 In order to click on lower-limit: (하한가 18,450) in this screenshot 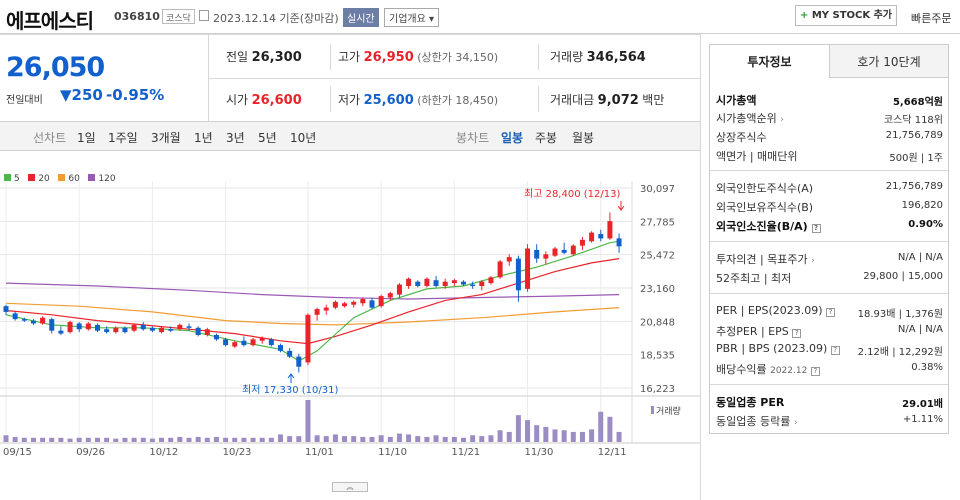, I will do `click(458, 100)`.